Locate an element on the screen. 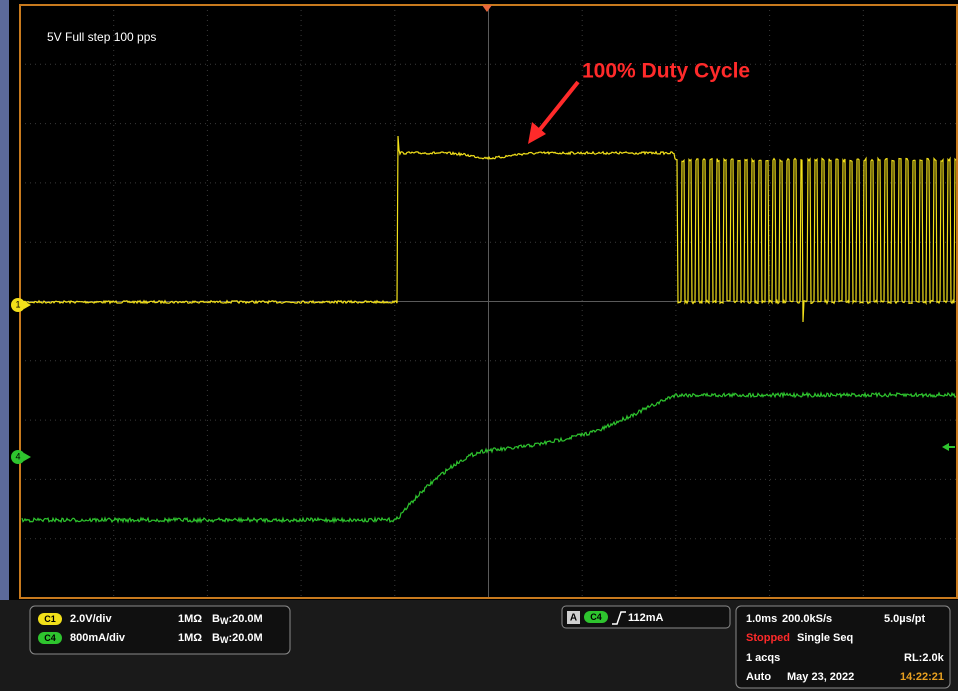  time: 14:22:21 is located at coordinates (922, 677).